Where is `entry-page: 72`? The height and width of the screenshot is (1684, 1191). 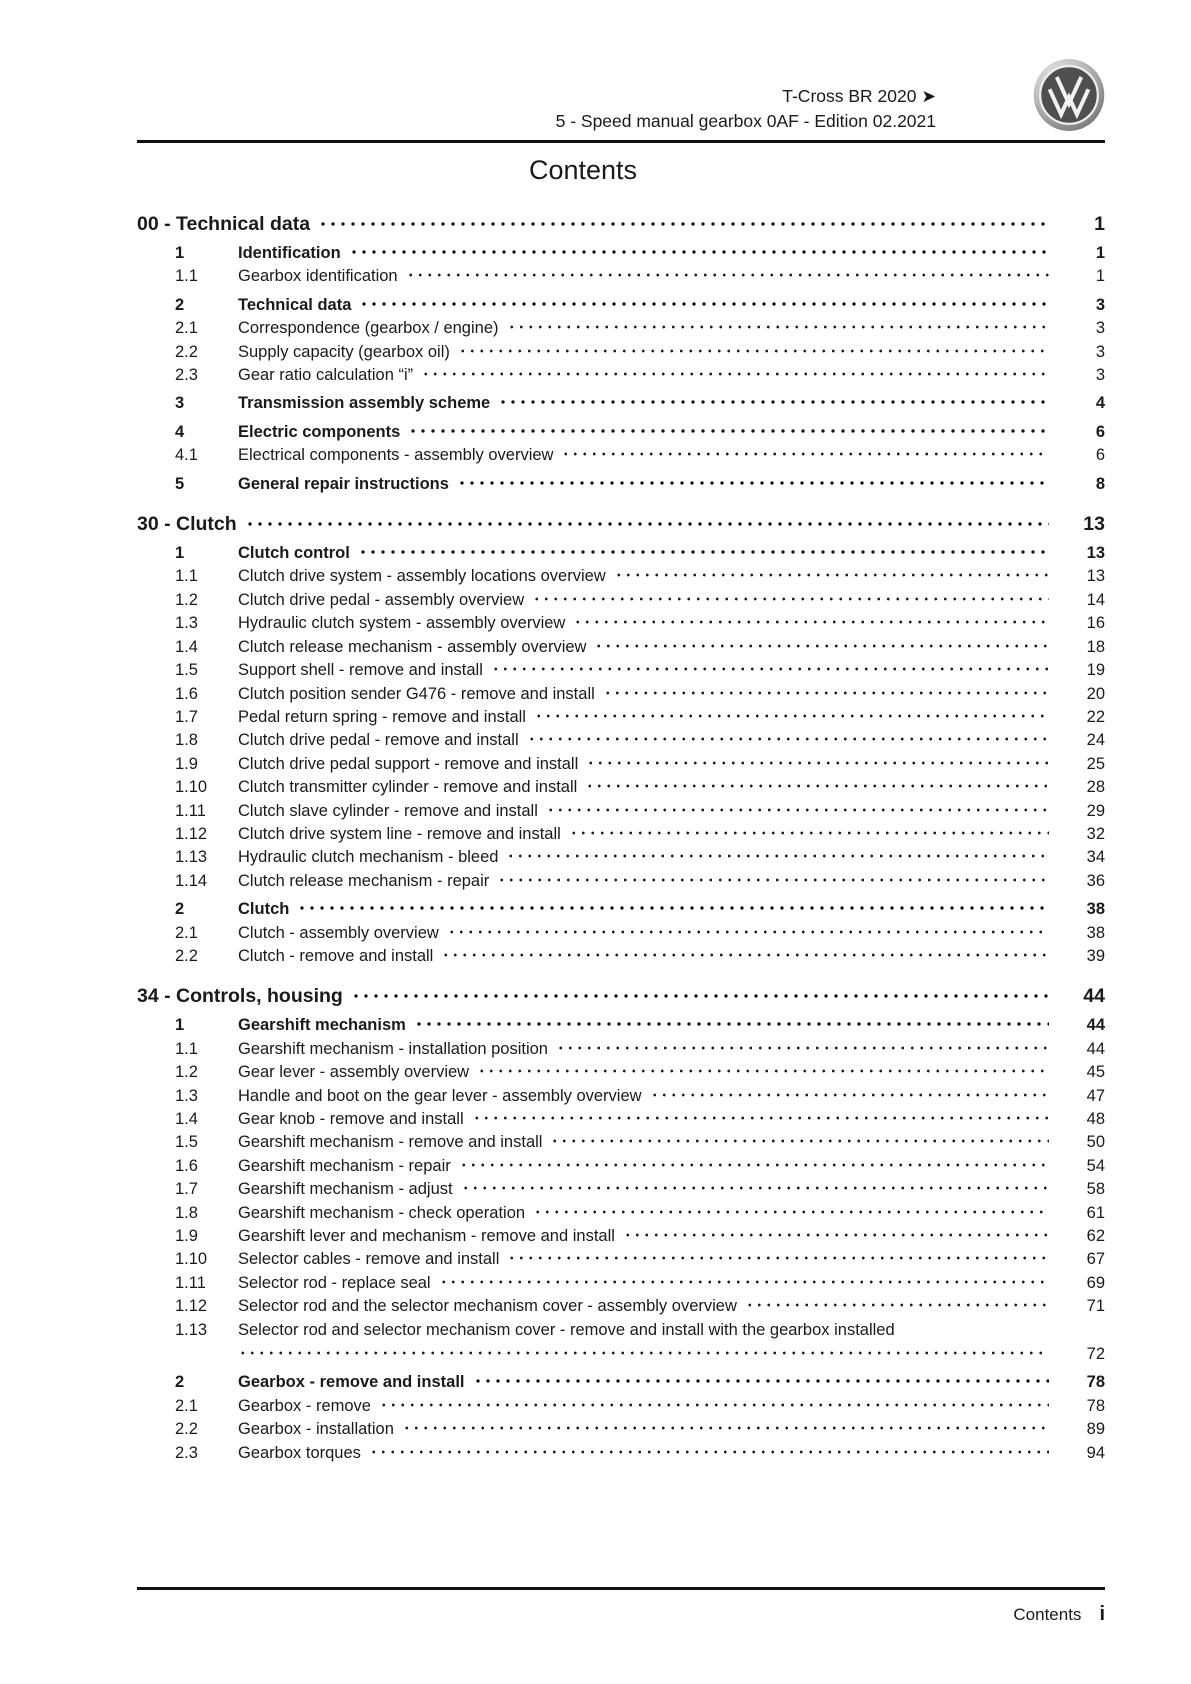
entry-page: 72 is located at coordinates (1095, 1354).